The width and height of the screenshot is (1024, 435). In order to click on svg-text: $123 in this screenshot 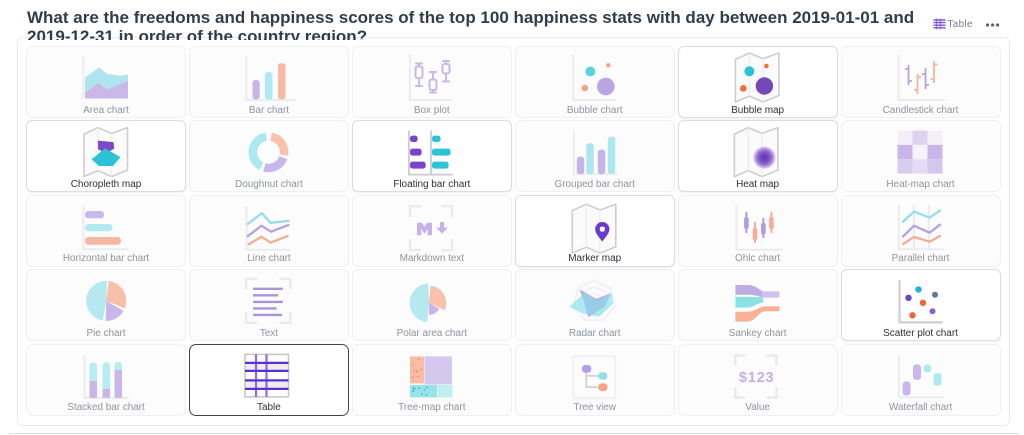, I will do `click(756, 378)`.